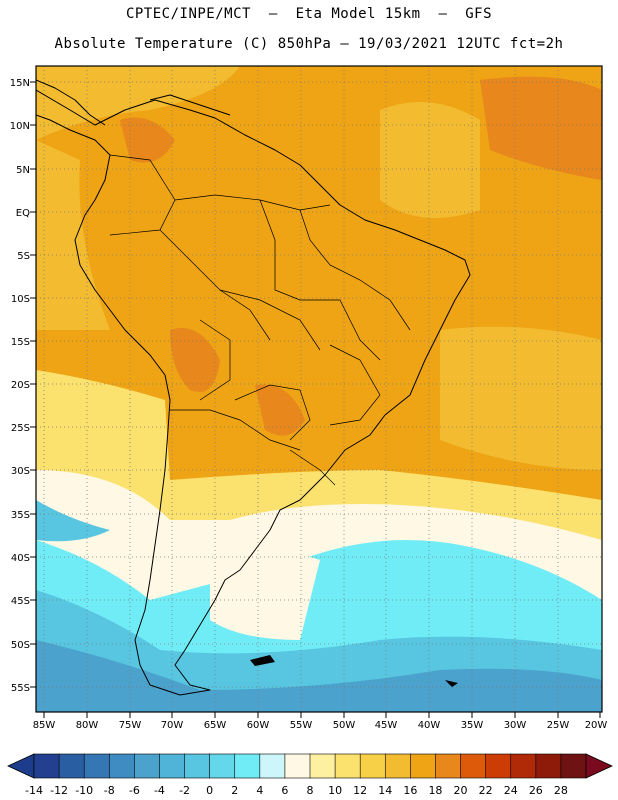  I want to click on colorbar-label: -12, so click(59, 790).